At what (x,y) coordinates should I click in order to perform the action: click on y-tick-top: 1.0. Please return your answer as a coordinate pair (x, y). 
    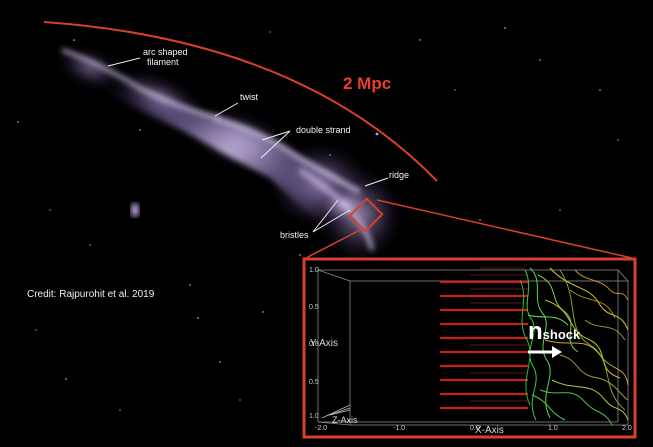
    Looking at the image, I should click on (314, 270).